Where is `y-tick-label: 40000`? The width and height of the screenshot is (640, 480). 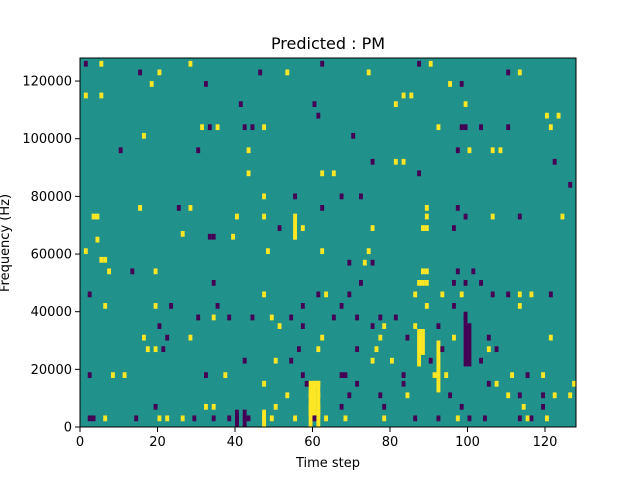
y-tick-label: 40000 is located at coordinates (51, 312).